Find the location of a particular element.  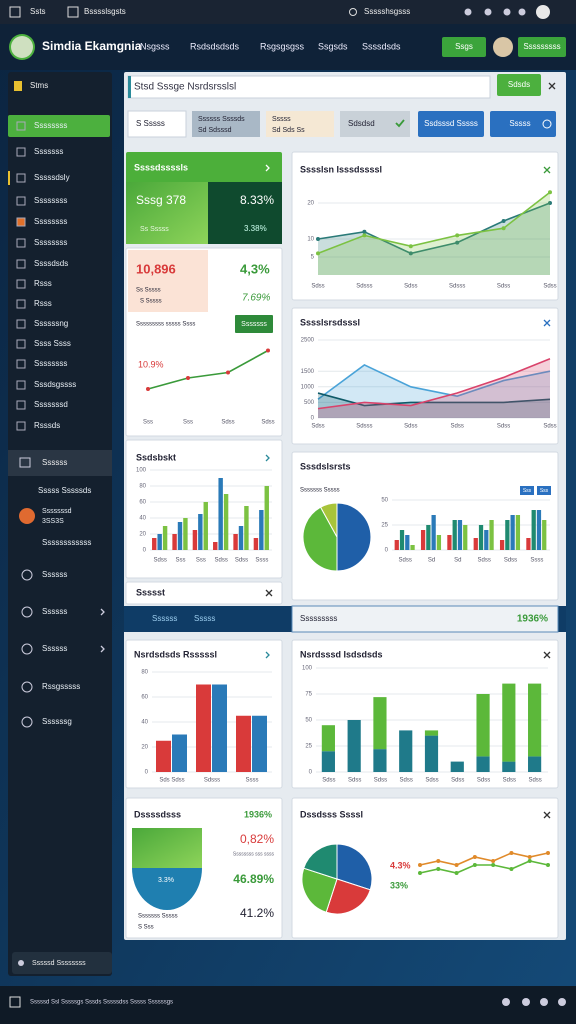

nav-item: Ssssssssssss is located at coordinates (66, 542).